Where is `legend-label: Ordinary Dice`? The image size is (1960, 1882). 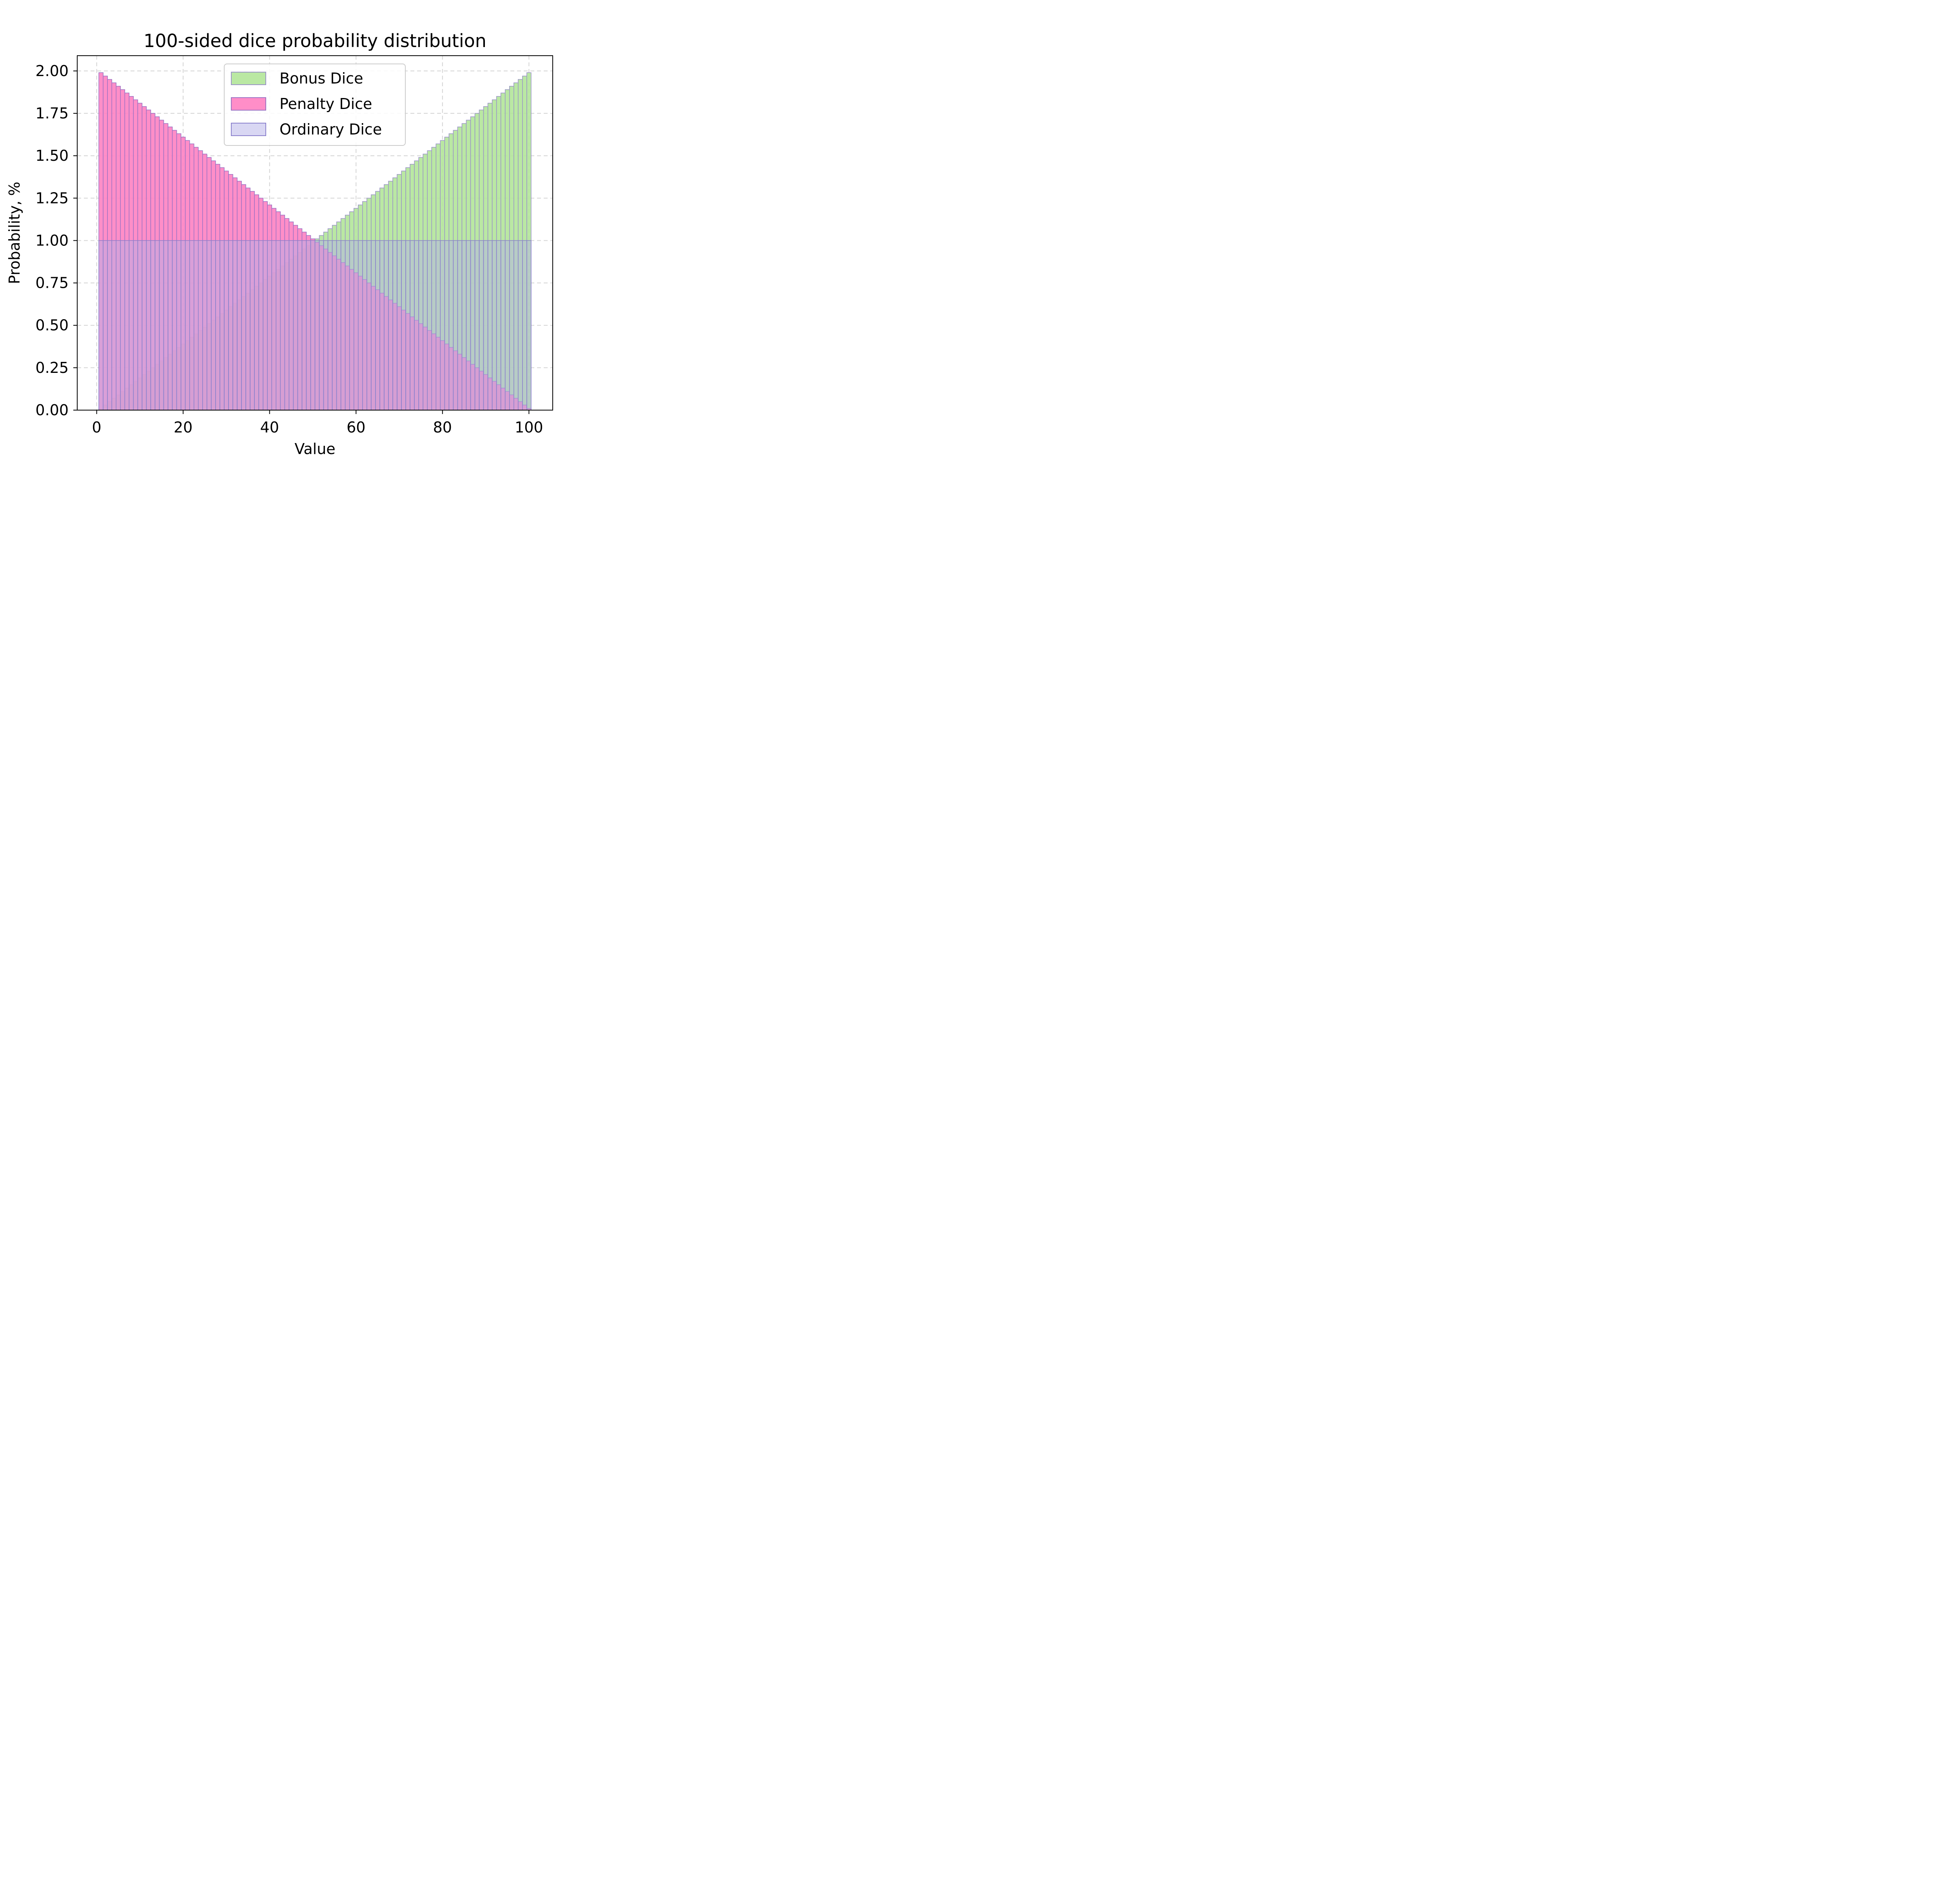
legend-label: Ordinary Dice is located at coordinates (330, 129).